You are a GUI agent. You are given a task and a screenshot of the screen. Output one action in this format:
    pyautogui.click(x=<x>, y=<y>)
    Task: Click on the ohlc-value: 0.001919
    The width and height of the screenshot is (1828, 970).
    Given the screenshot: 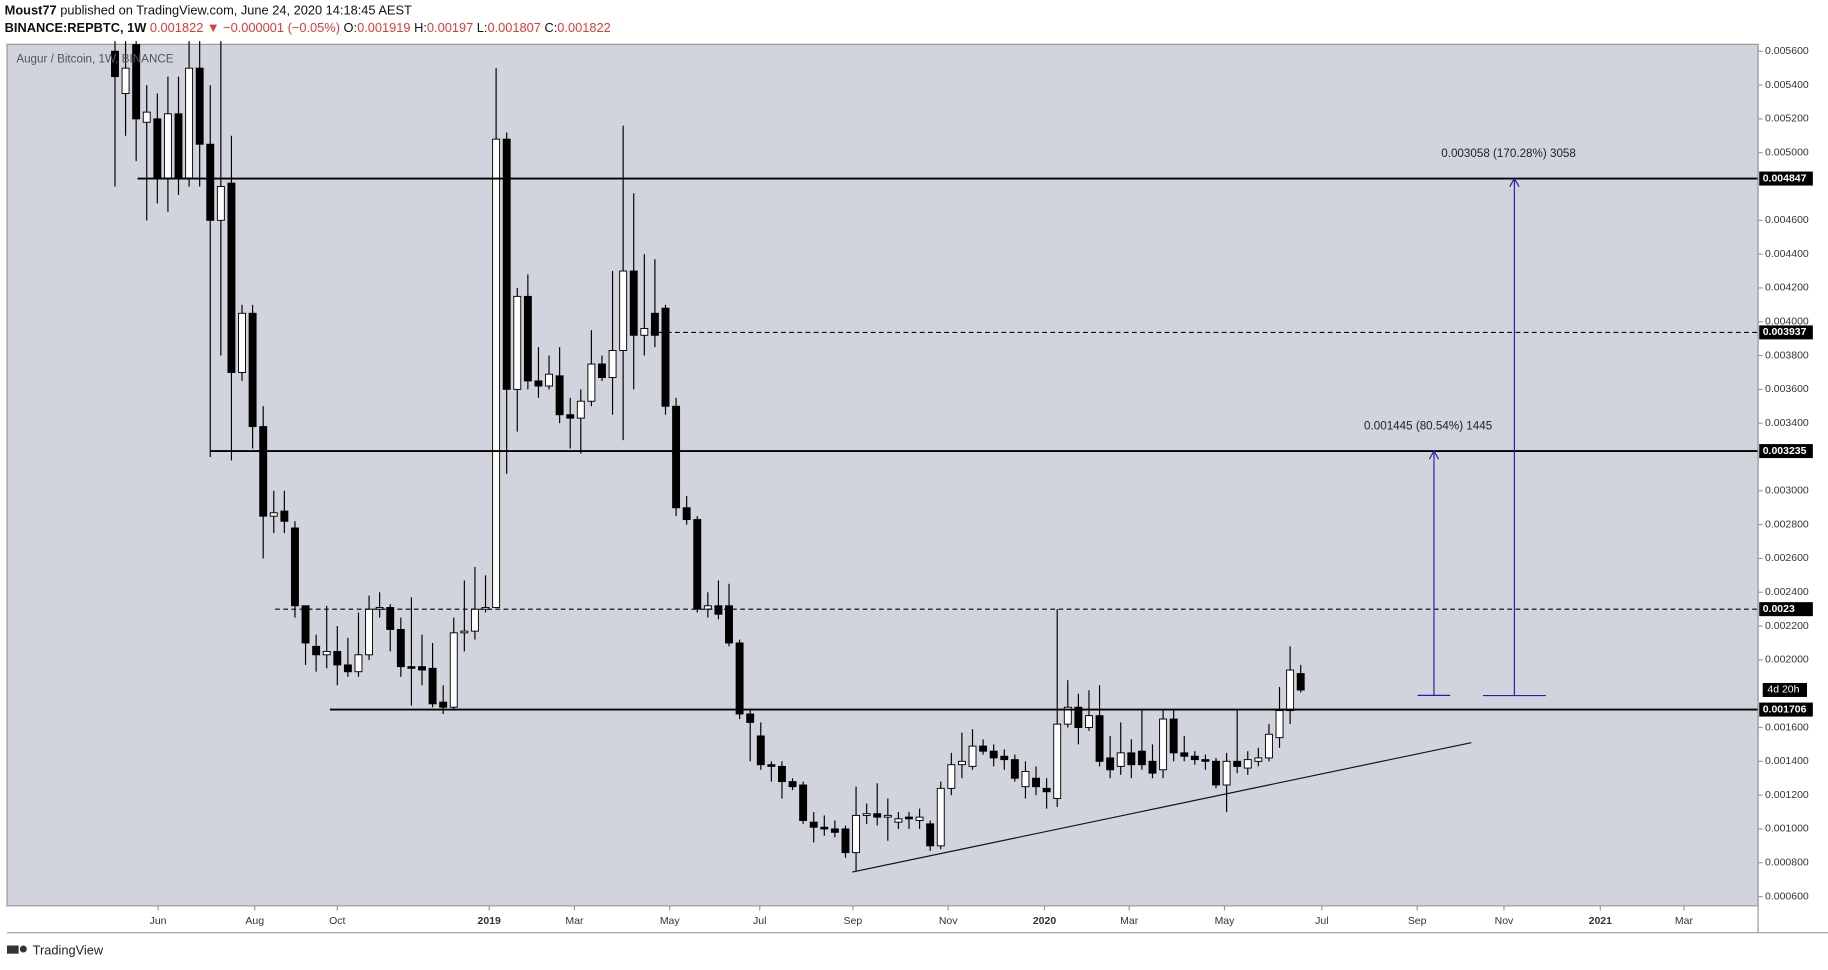 What is the action you would take?
    pyautogui.click(x=383, y=28)
    